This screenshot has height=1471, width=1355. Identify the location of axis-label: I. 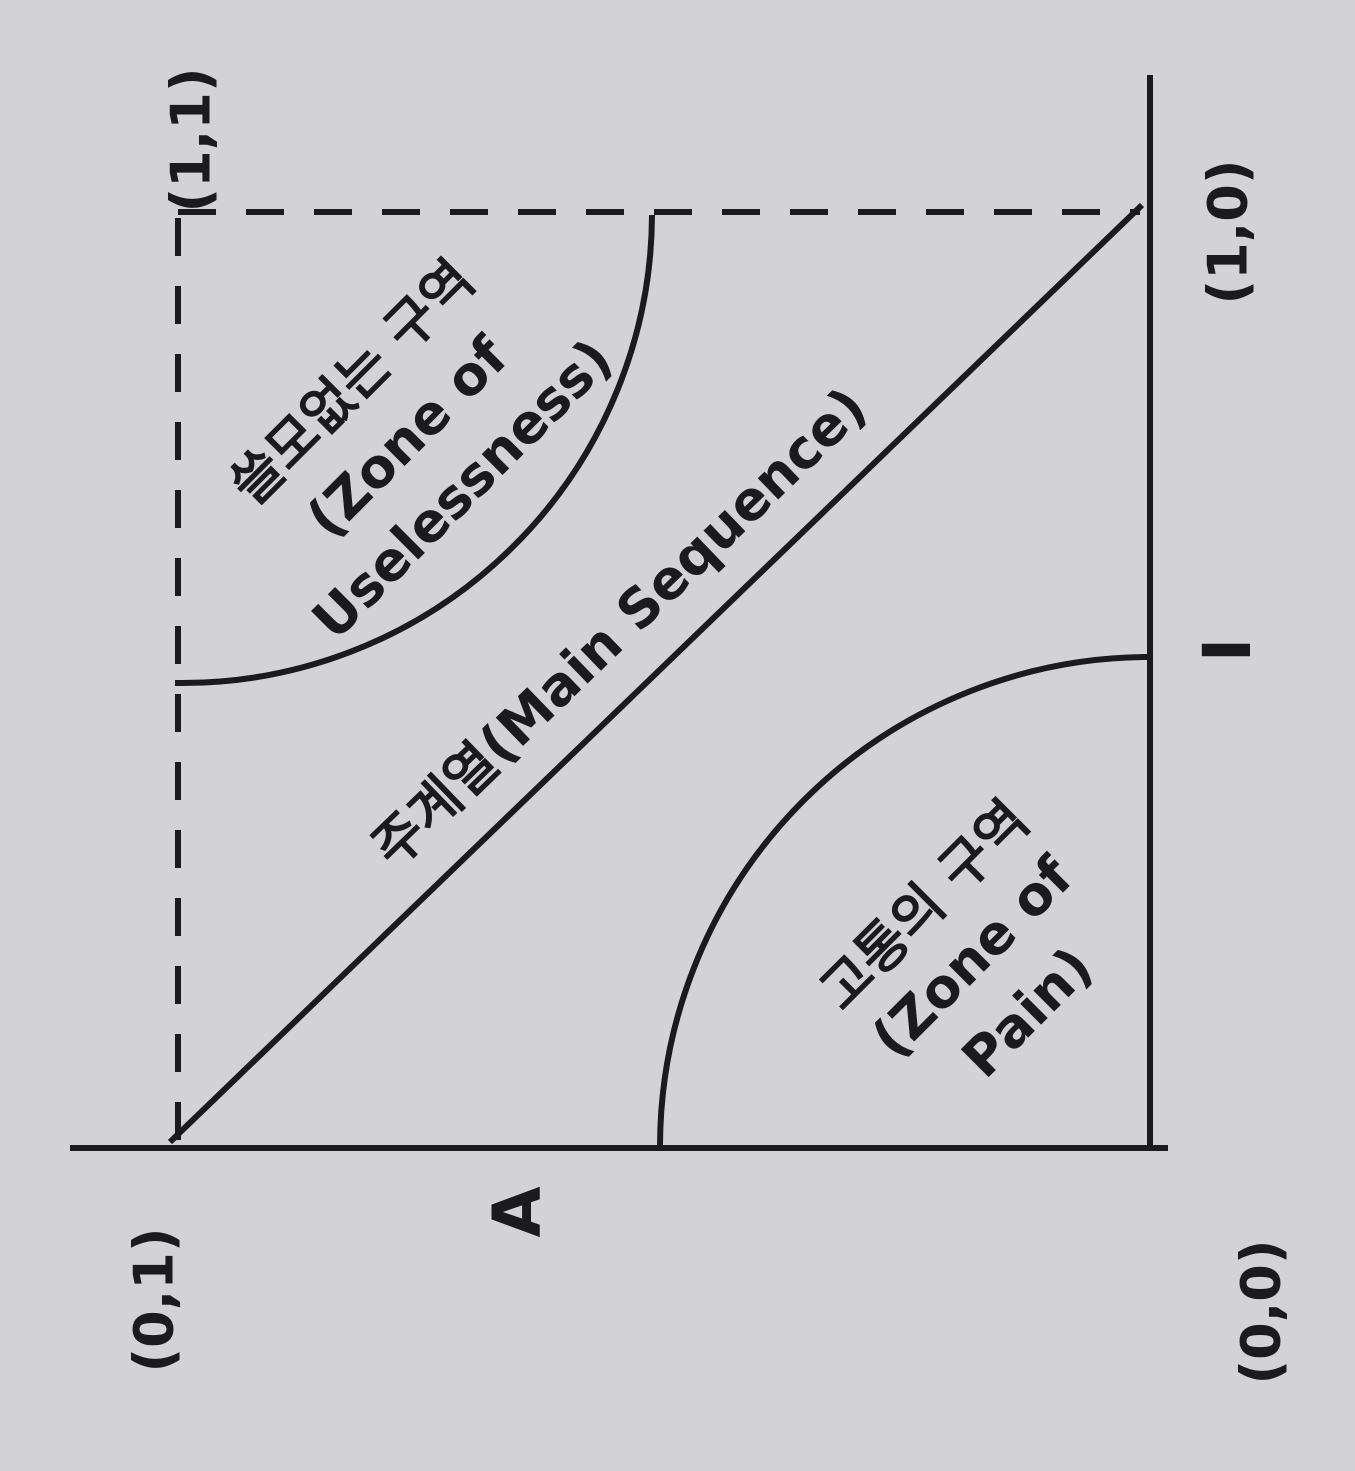
(1227, 650).